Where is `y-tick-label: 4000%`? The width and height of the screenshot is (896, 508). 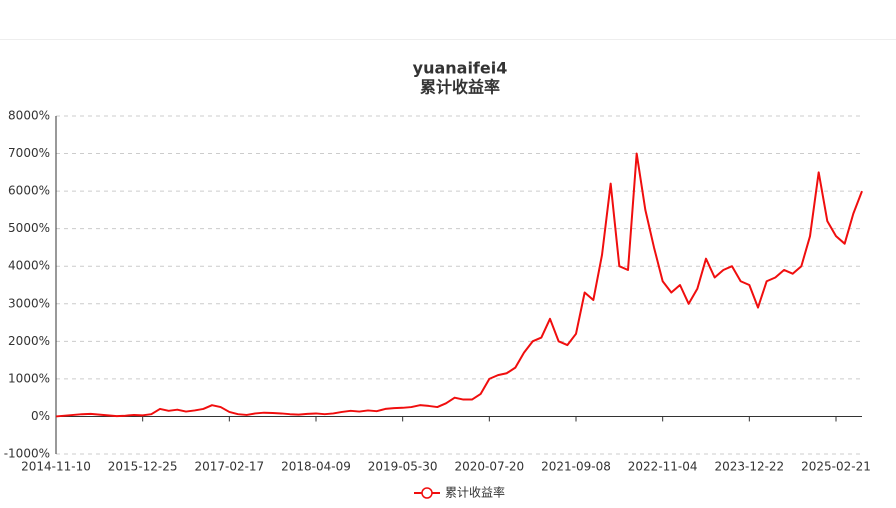
y-tick-label: 4000% is located at coordinates (29, 266).